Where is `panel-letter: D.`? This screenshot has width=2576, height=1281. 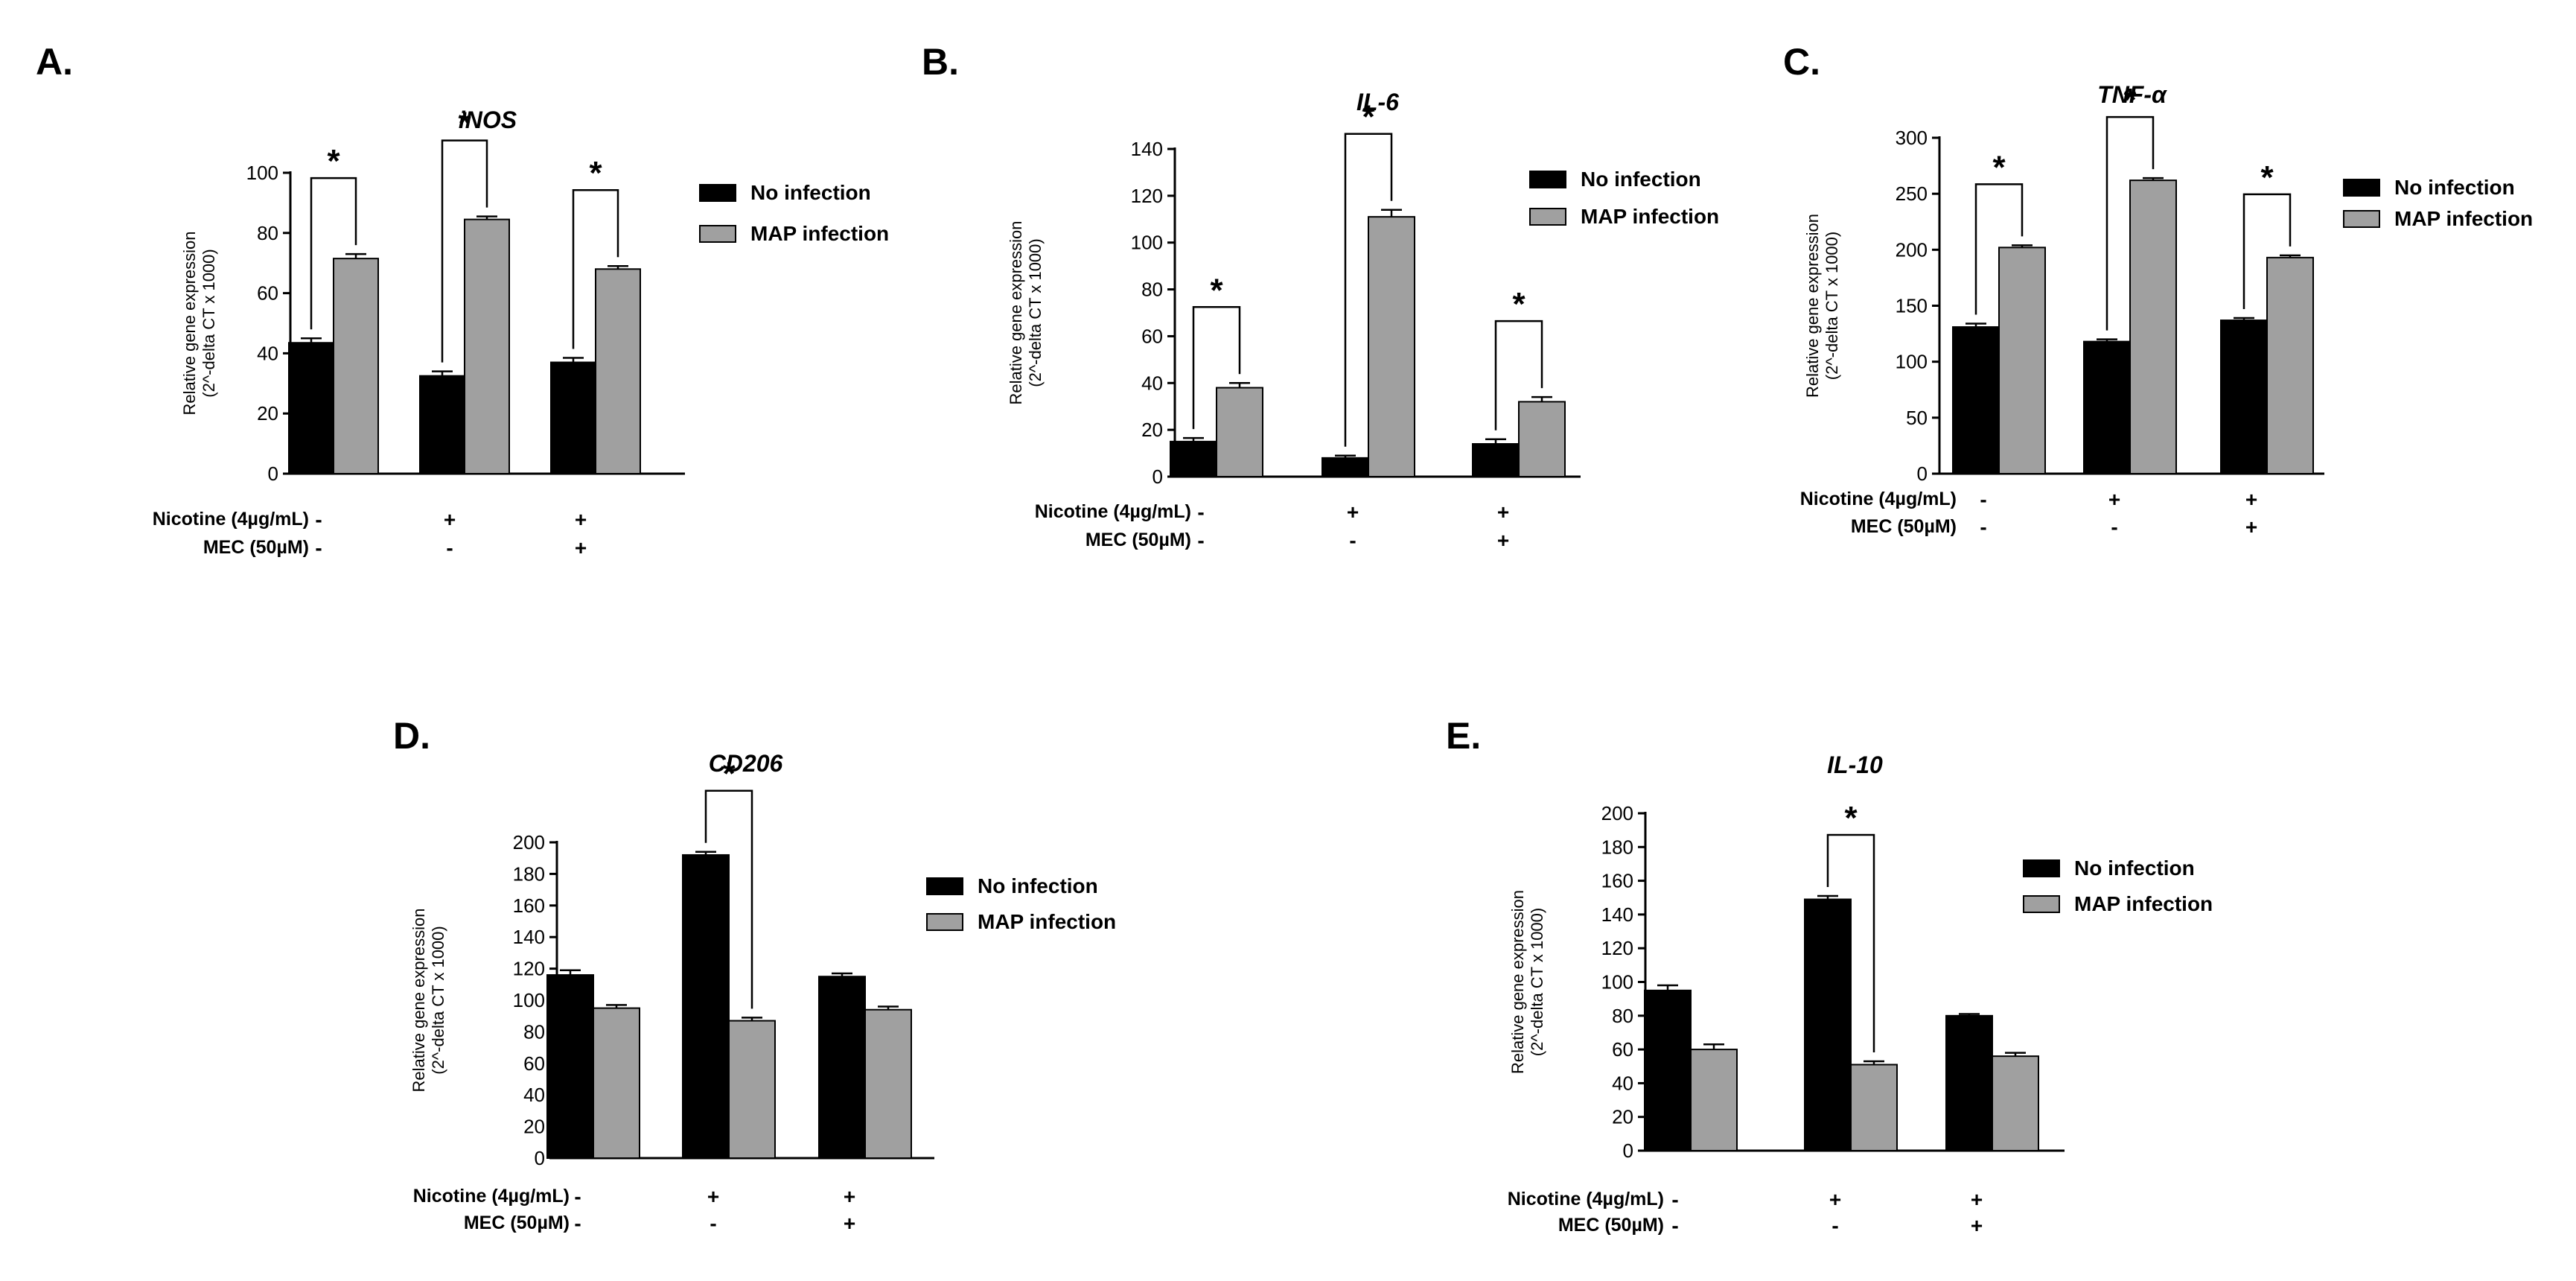
panel-letter: D. is located at coordinates (411, 736).